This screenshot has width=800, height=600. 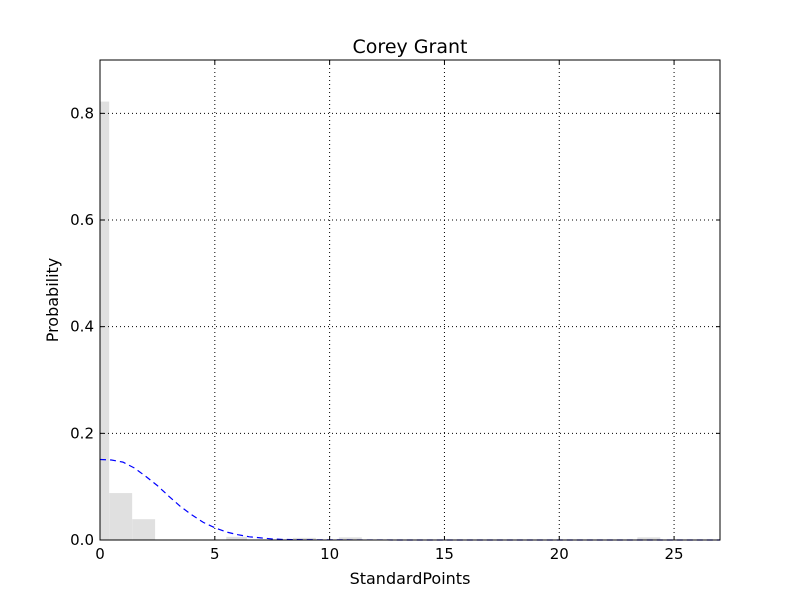 What do you see at coordinates (82, 327) in the screenshot?
I see `y-tick-label-2: 0.4` at bounding box center [82, 327].